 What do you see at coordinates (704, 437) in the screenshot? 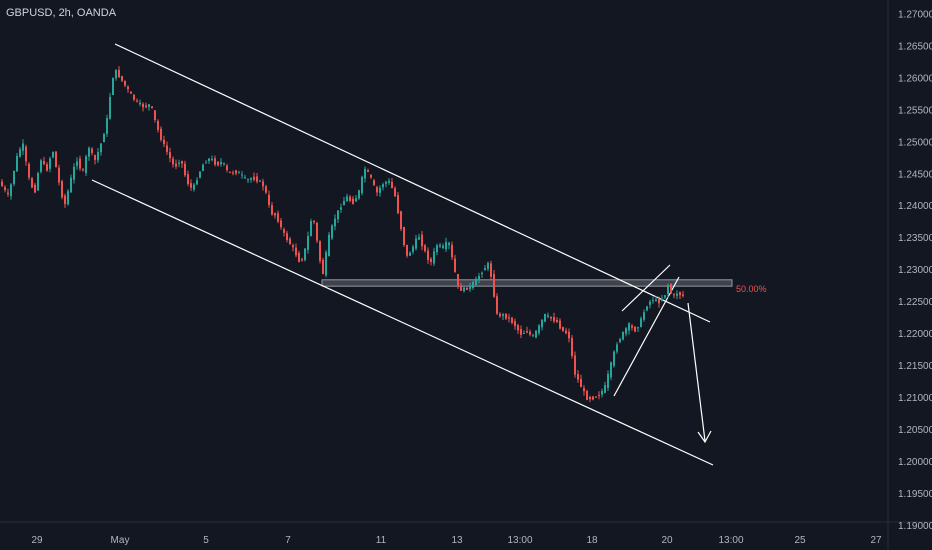
I see `projection-arrow-head` at bounding box center [704, 437].